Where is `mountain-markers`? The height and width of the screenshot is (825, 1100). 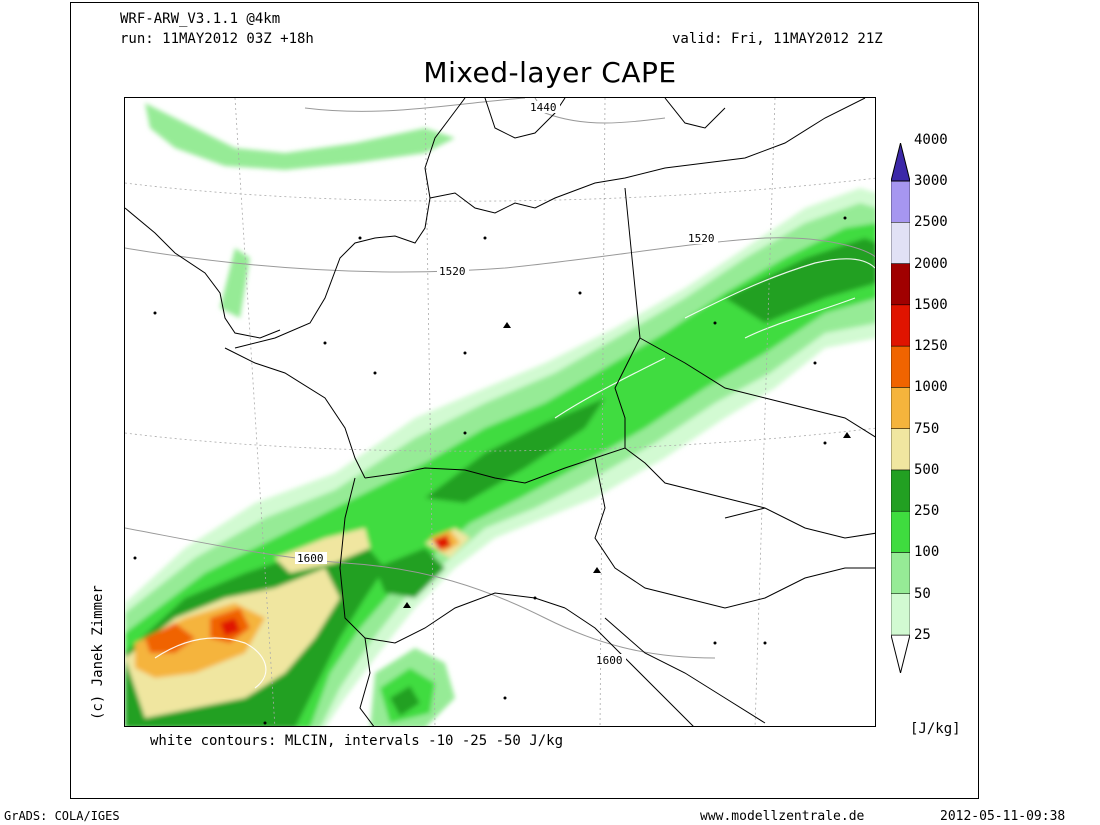 mountain-markers is located at coordinates (627, 465).